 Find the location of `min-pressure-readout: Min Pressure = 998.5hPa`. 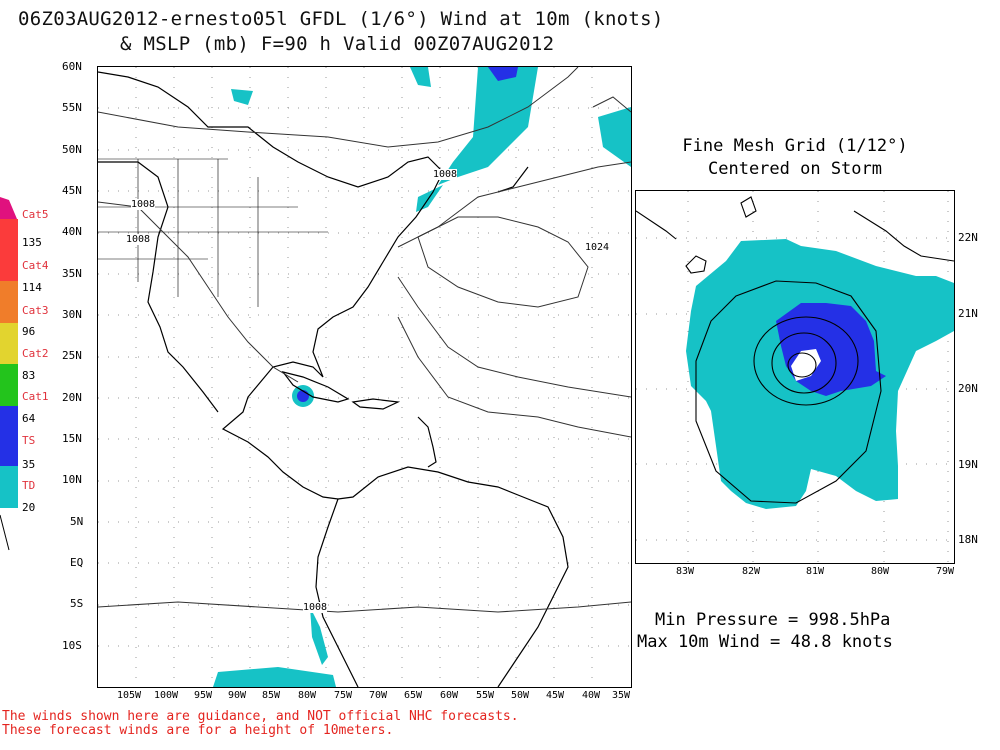

min-pressure-readout: Min Pressure = 998.5hPa is located at coordinates (773, 620).